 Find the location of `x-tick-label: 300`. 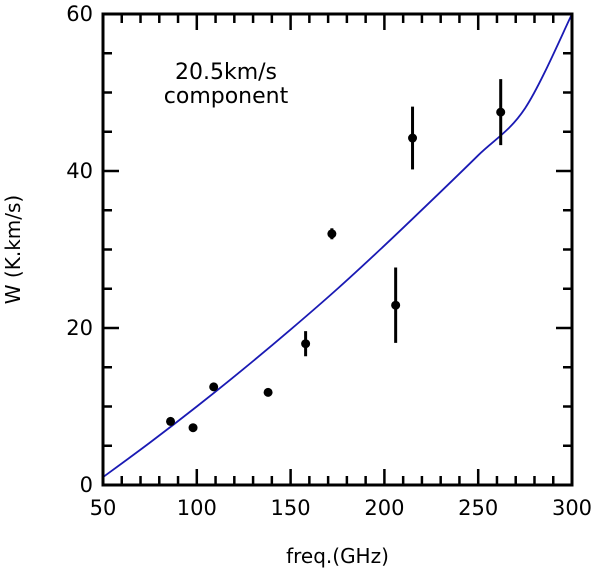

x-tick-label: 300 is located at coordinates (572, 508).